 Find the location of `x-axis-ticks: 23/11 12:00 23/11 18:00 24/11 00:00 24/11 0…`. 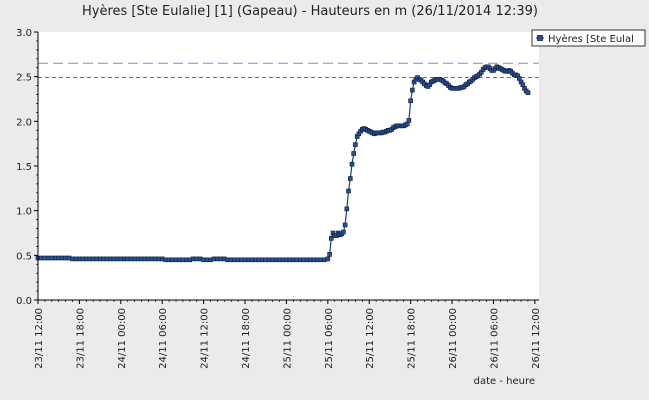

x-axis-ticks: 23/11 12:00 23/11 18:00 24/11 00:00 24/11 0… is located at coordinates (288, 334).